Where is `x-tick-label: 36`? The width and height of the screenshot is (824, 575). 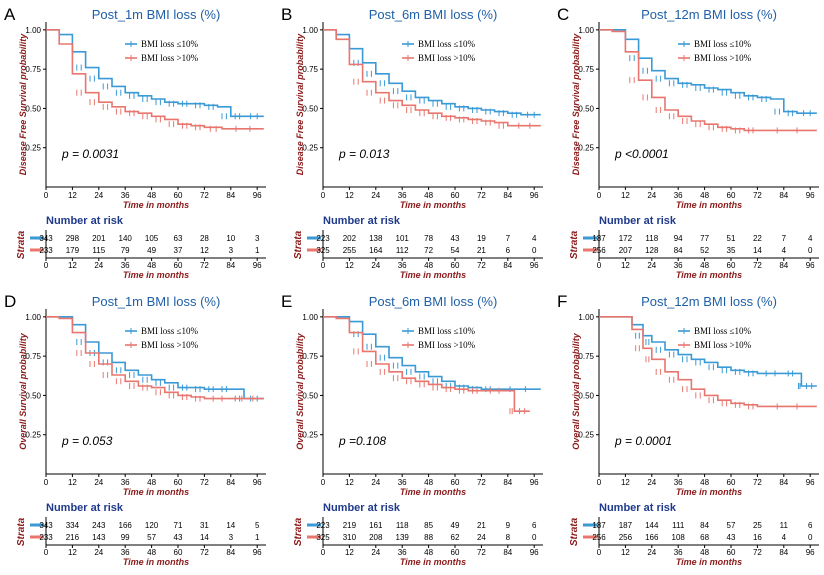 x-tick-label: 36 is located at coordinates (402, 482).